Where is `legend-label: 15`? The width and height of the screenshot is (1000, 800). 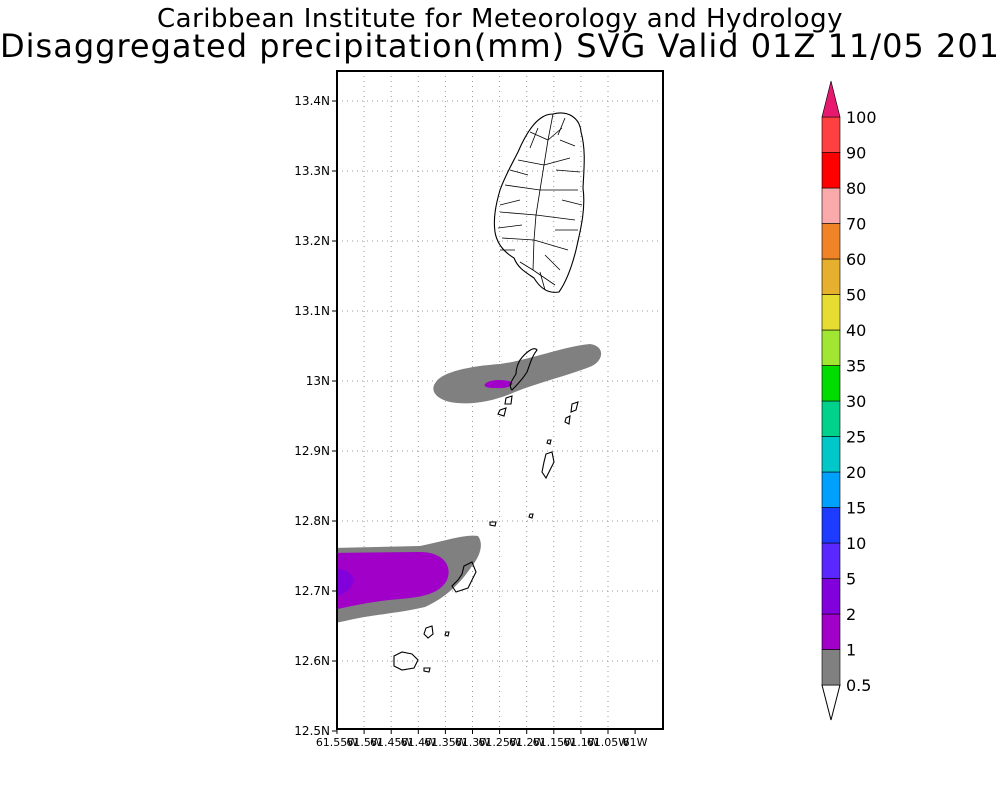
legend-label: 15 is located at coordinates (856, 508).